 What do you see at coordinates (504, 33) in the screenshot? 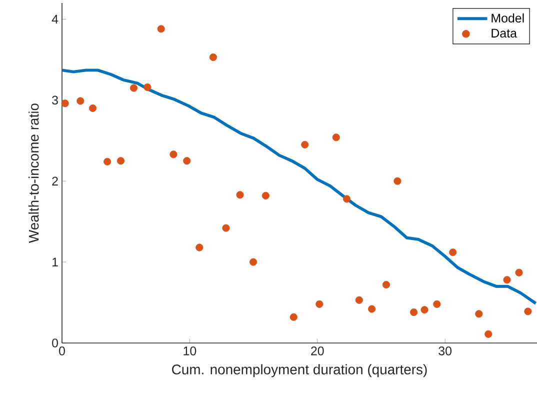
I see `legend-label: Data` at bounding box center [504, 33].